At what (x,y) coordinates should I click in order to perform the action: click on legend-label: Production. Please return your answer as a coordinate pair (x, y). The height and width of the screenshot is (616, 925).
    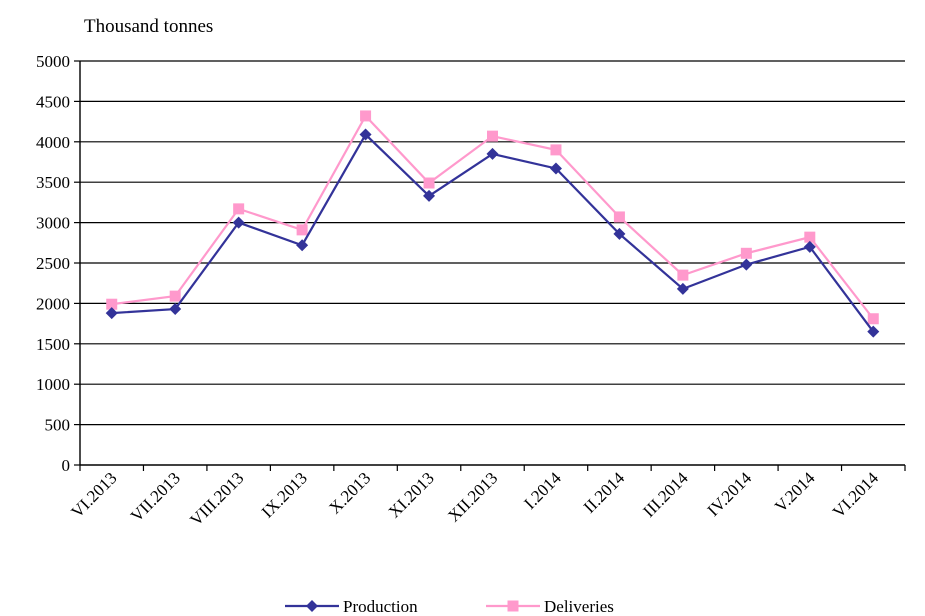
    Looking at the image, I should click on (380, 606).